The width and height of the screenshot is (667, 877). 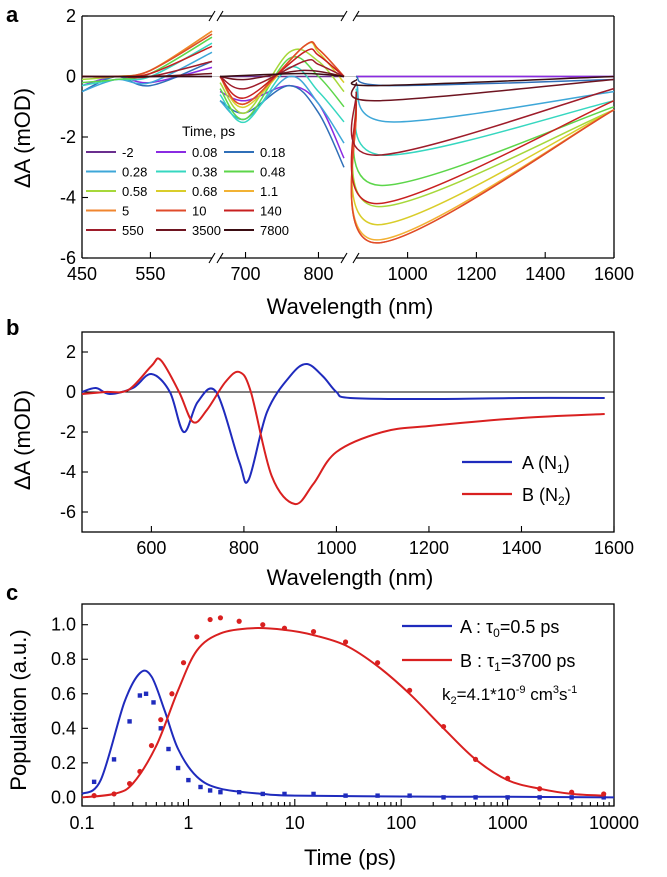 I want to click on legend-entry: 10, so click(x=199, y=211).